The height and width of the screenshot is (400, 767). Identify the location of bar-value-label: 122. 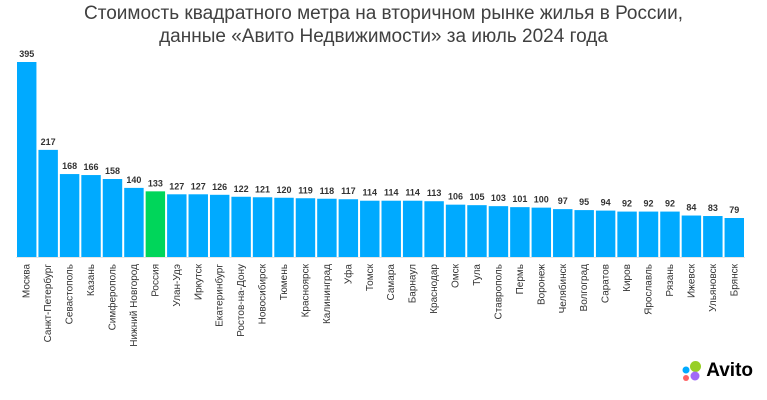
(241, 189).